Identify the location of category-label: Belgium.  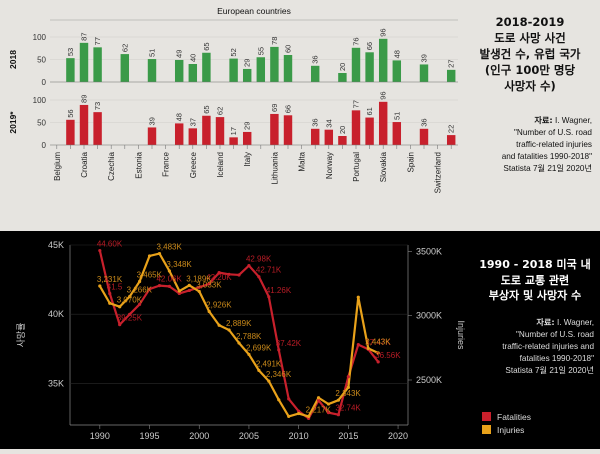
(57, 166).